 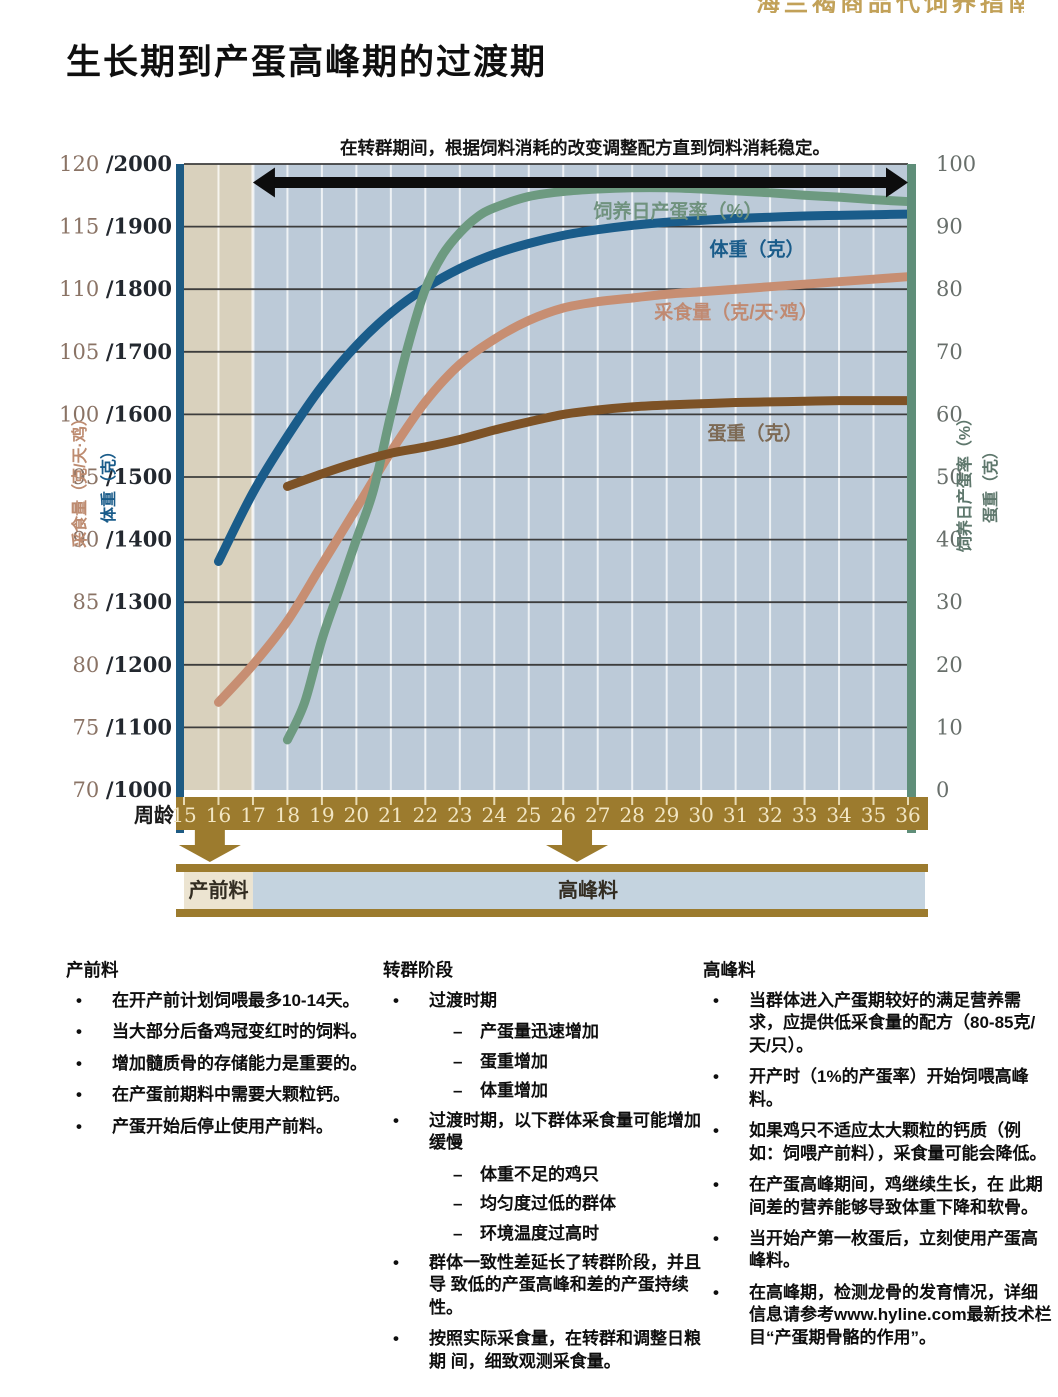 What do you see at coordinates (209, 853) in the screenshot?
I see `feed-change-arrow-head` at bounding box center [209, 853].